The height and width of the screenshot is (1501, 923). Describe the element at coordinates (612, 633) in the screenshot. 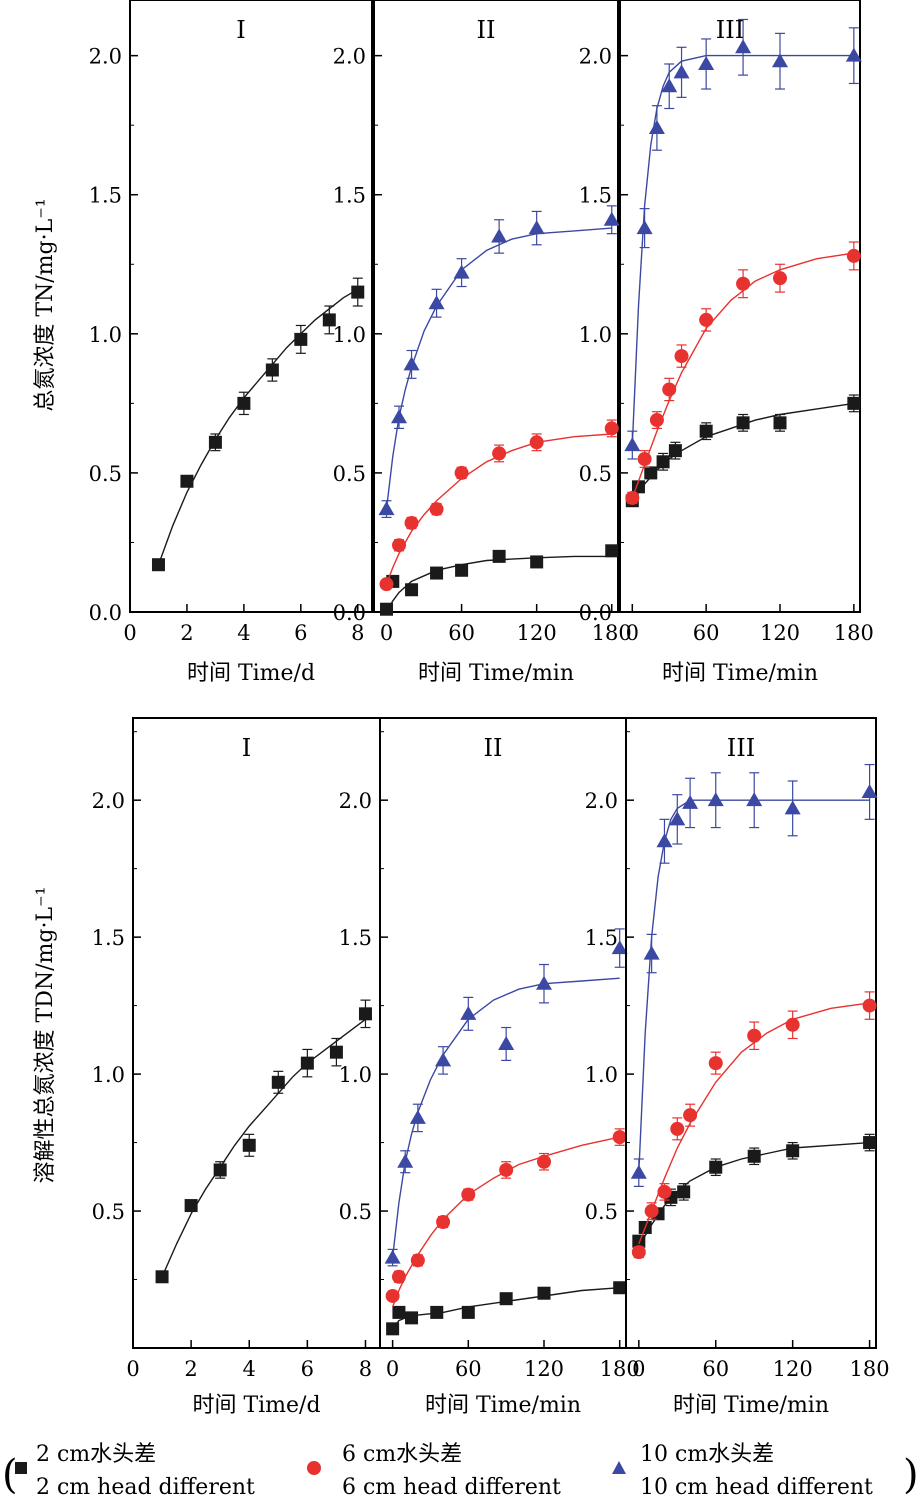

I see `x-tick-label: 180` at that location.